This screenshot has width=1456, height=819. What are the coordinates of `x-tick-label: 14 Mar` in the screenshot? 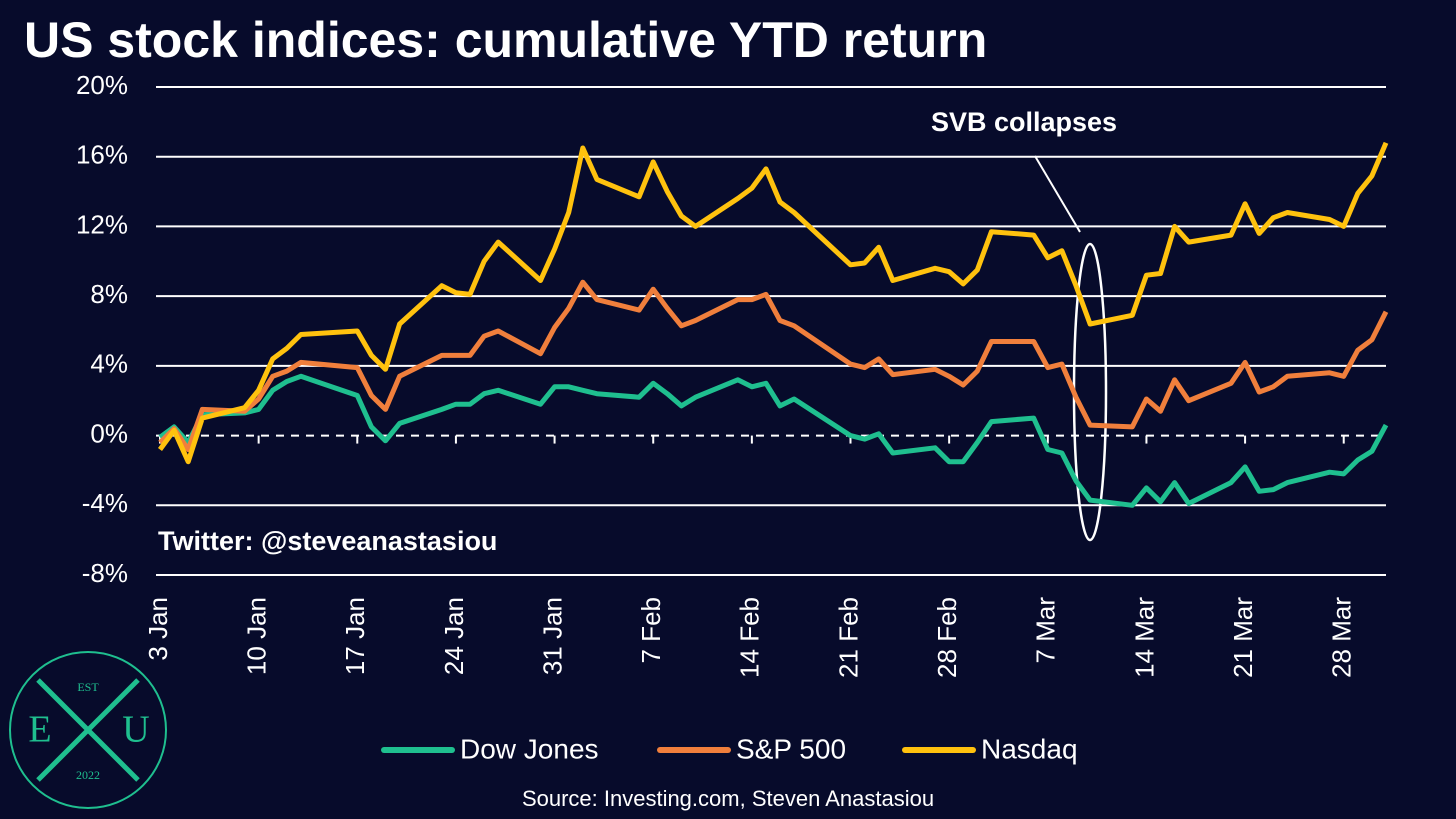 It's located at (1144, 637).